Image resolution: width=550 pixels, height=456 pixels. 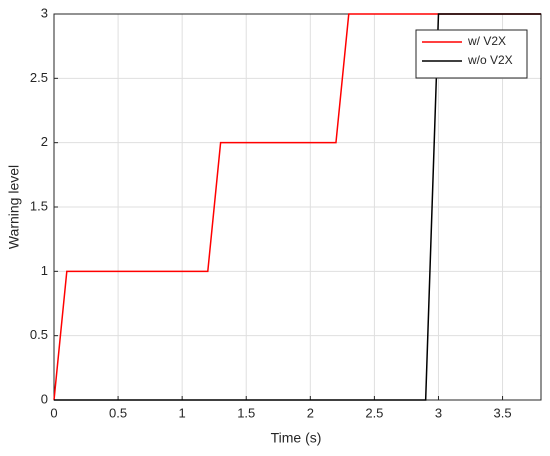 I want to click on legend: w/ V2X w/o V2X, so click(x=471, y=54).